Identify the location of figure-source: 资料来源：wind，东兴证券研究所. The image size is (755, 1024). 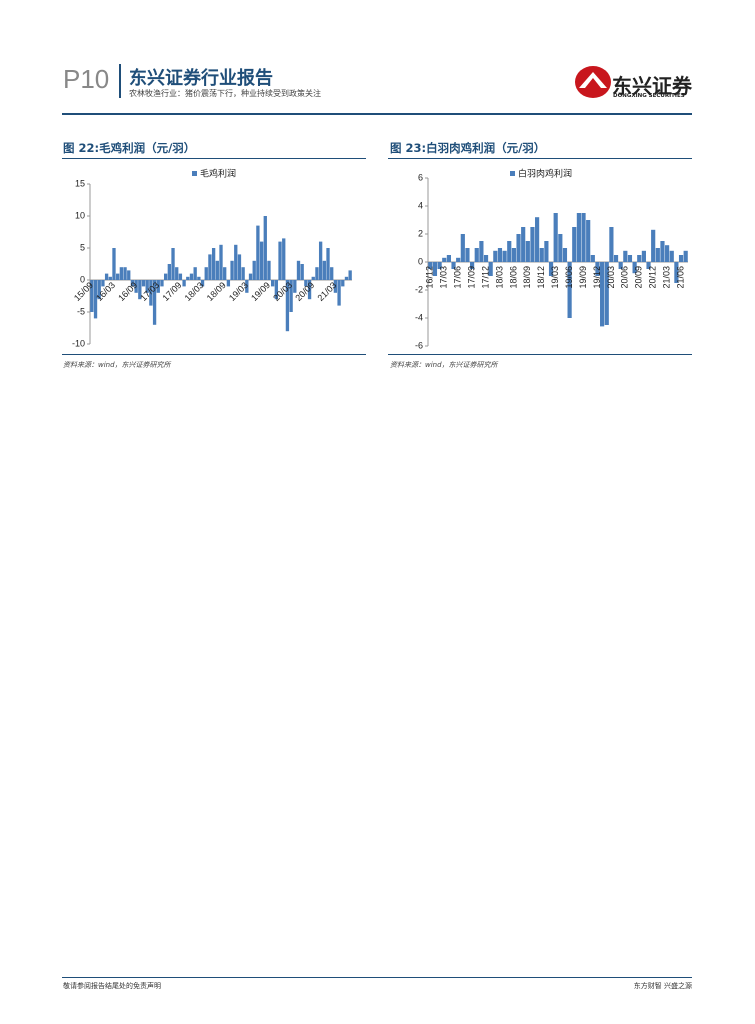
(117, 365).